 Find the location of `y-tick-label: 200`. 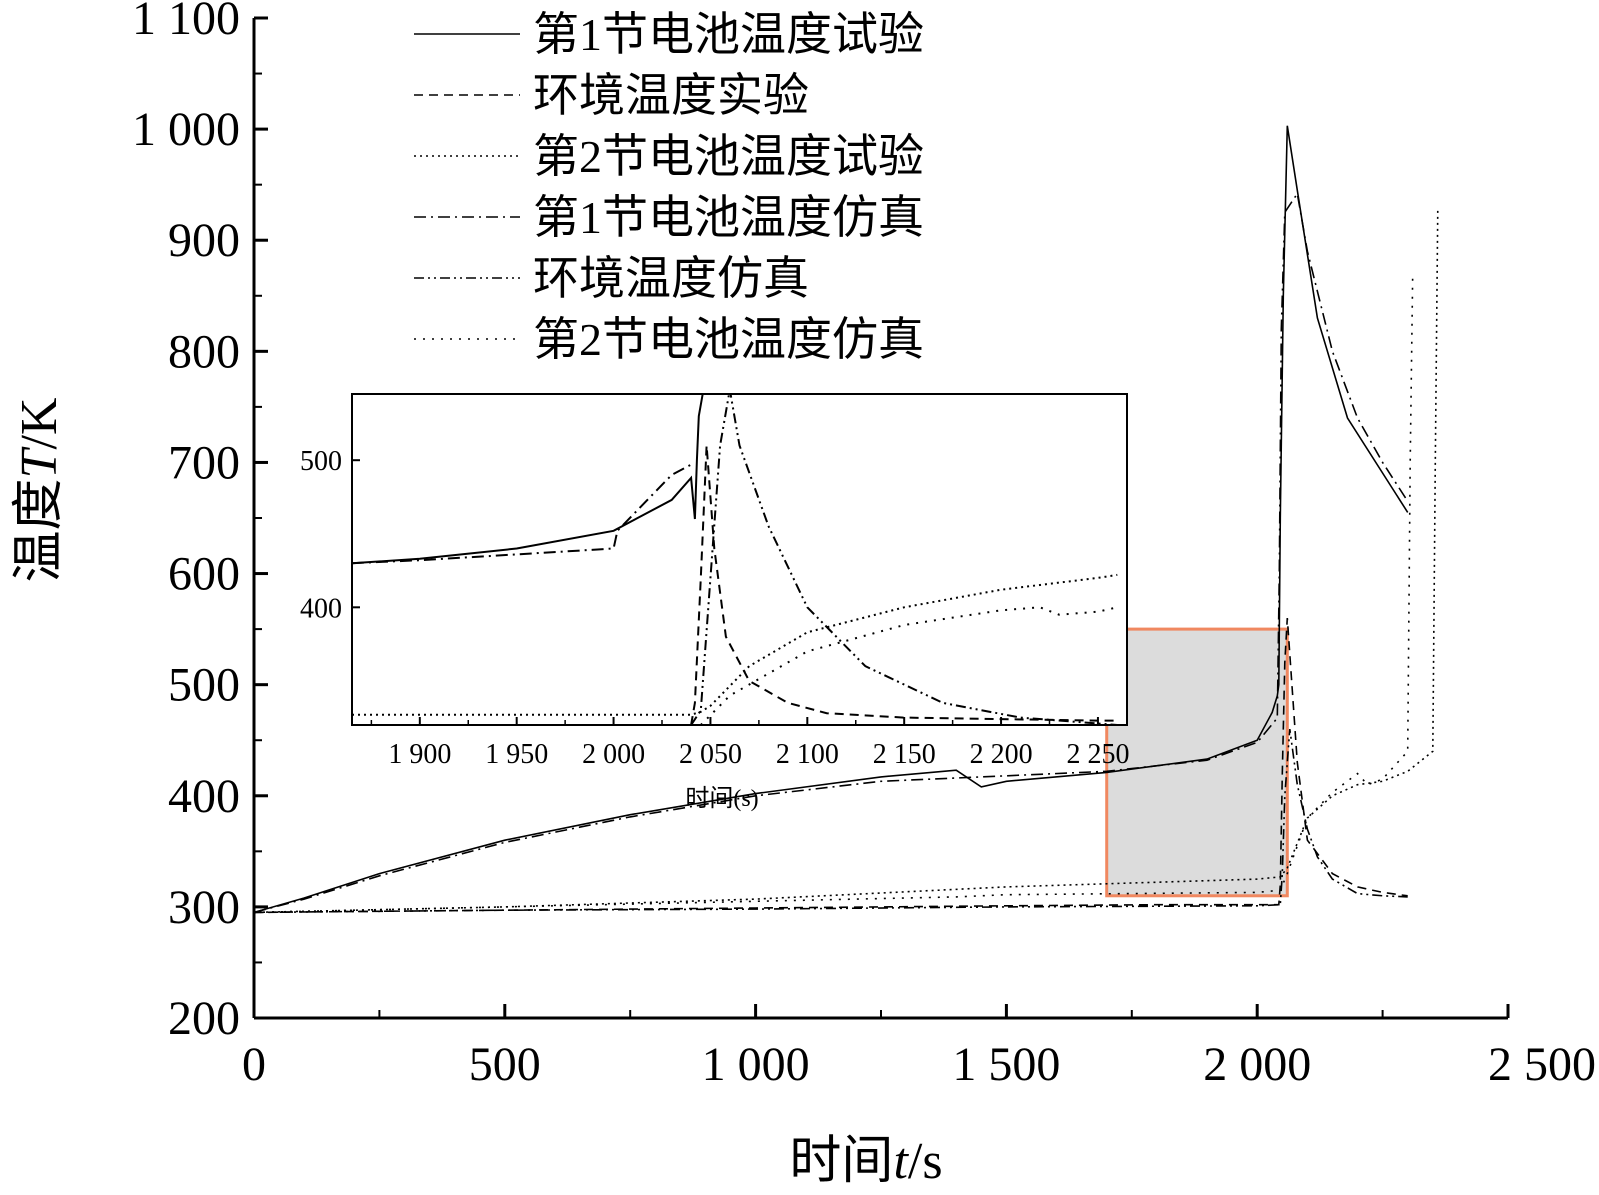

y-tick-label: 200 is located at coordinates (204, 1018).